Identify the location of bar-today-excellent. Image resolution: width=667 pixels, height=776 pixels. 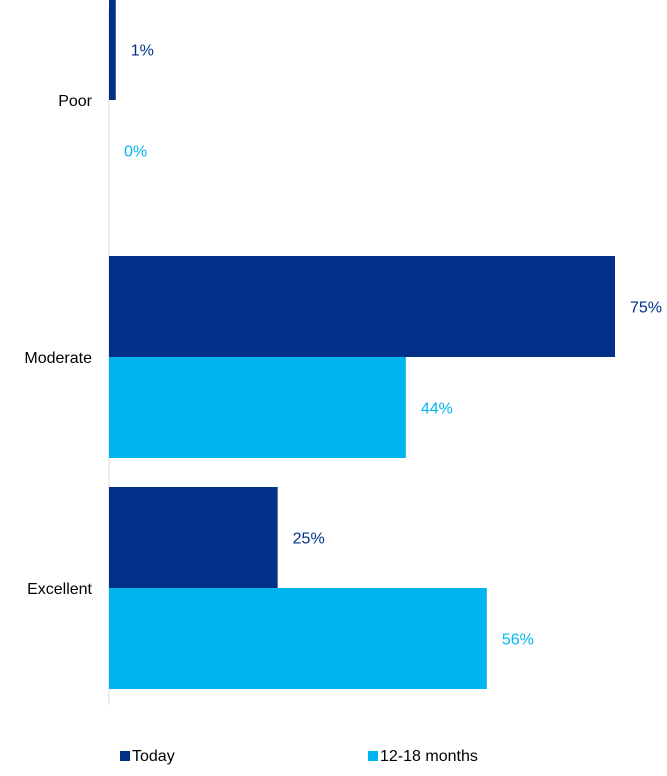
(193, 537).